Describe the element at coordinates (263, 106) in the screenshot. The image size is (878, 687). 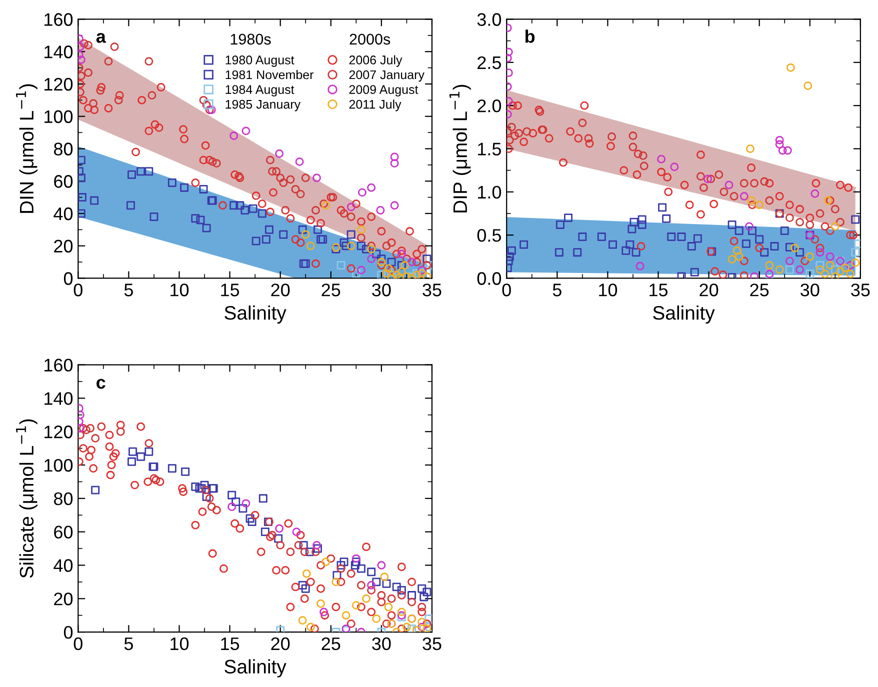
I see `legend-label: 1985 January` at that location.